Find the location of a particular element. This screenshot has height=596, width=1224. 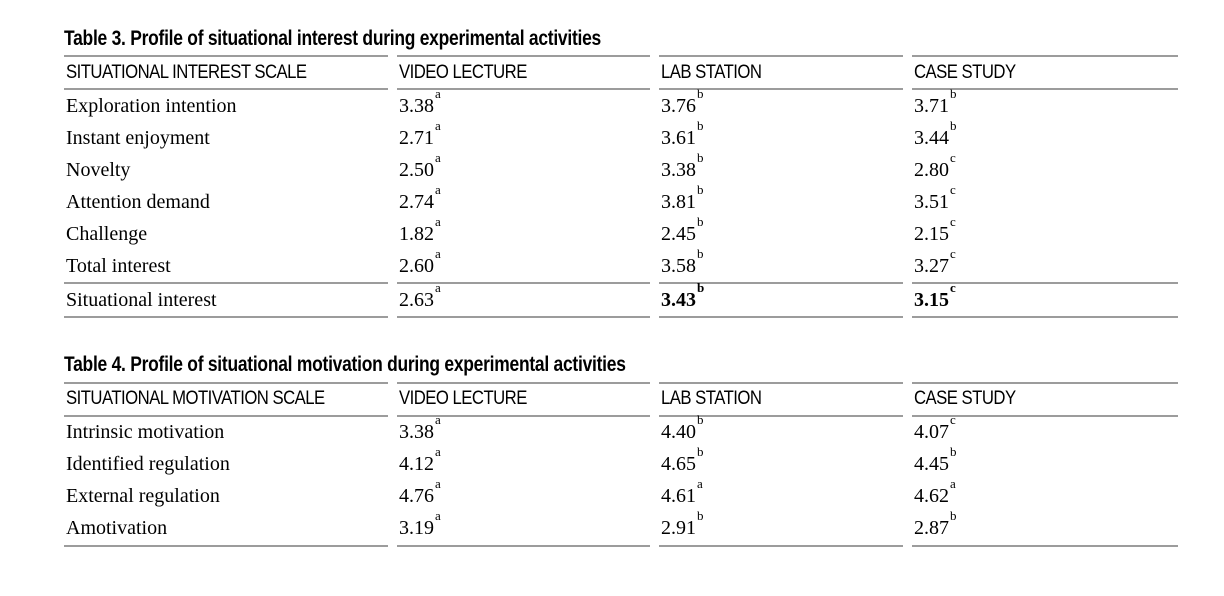

value-cell: 3.19a is located at coordinates (523, 528).